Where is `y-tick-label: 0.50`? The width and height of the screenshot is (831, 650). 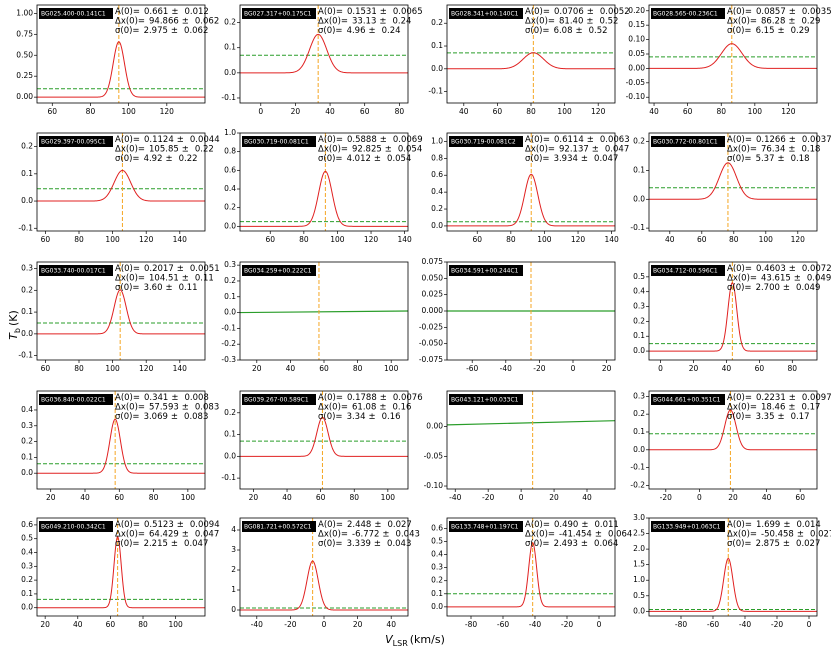 y-tick-label: 0.50 is located at coordinates (24, 54).